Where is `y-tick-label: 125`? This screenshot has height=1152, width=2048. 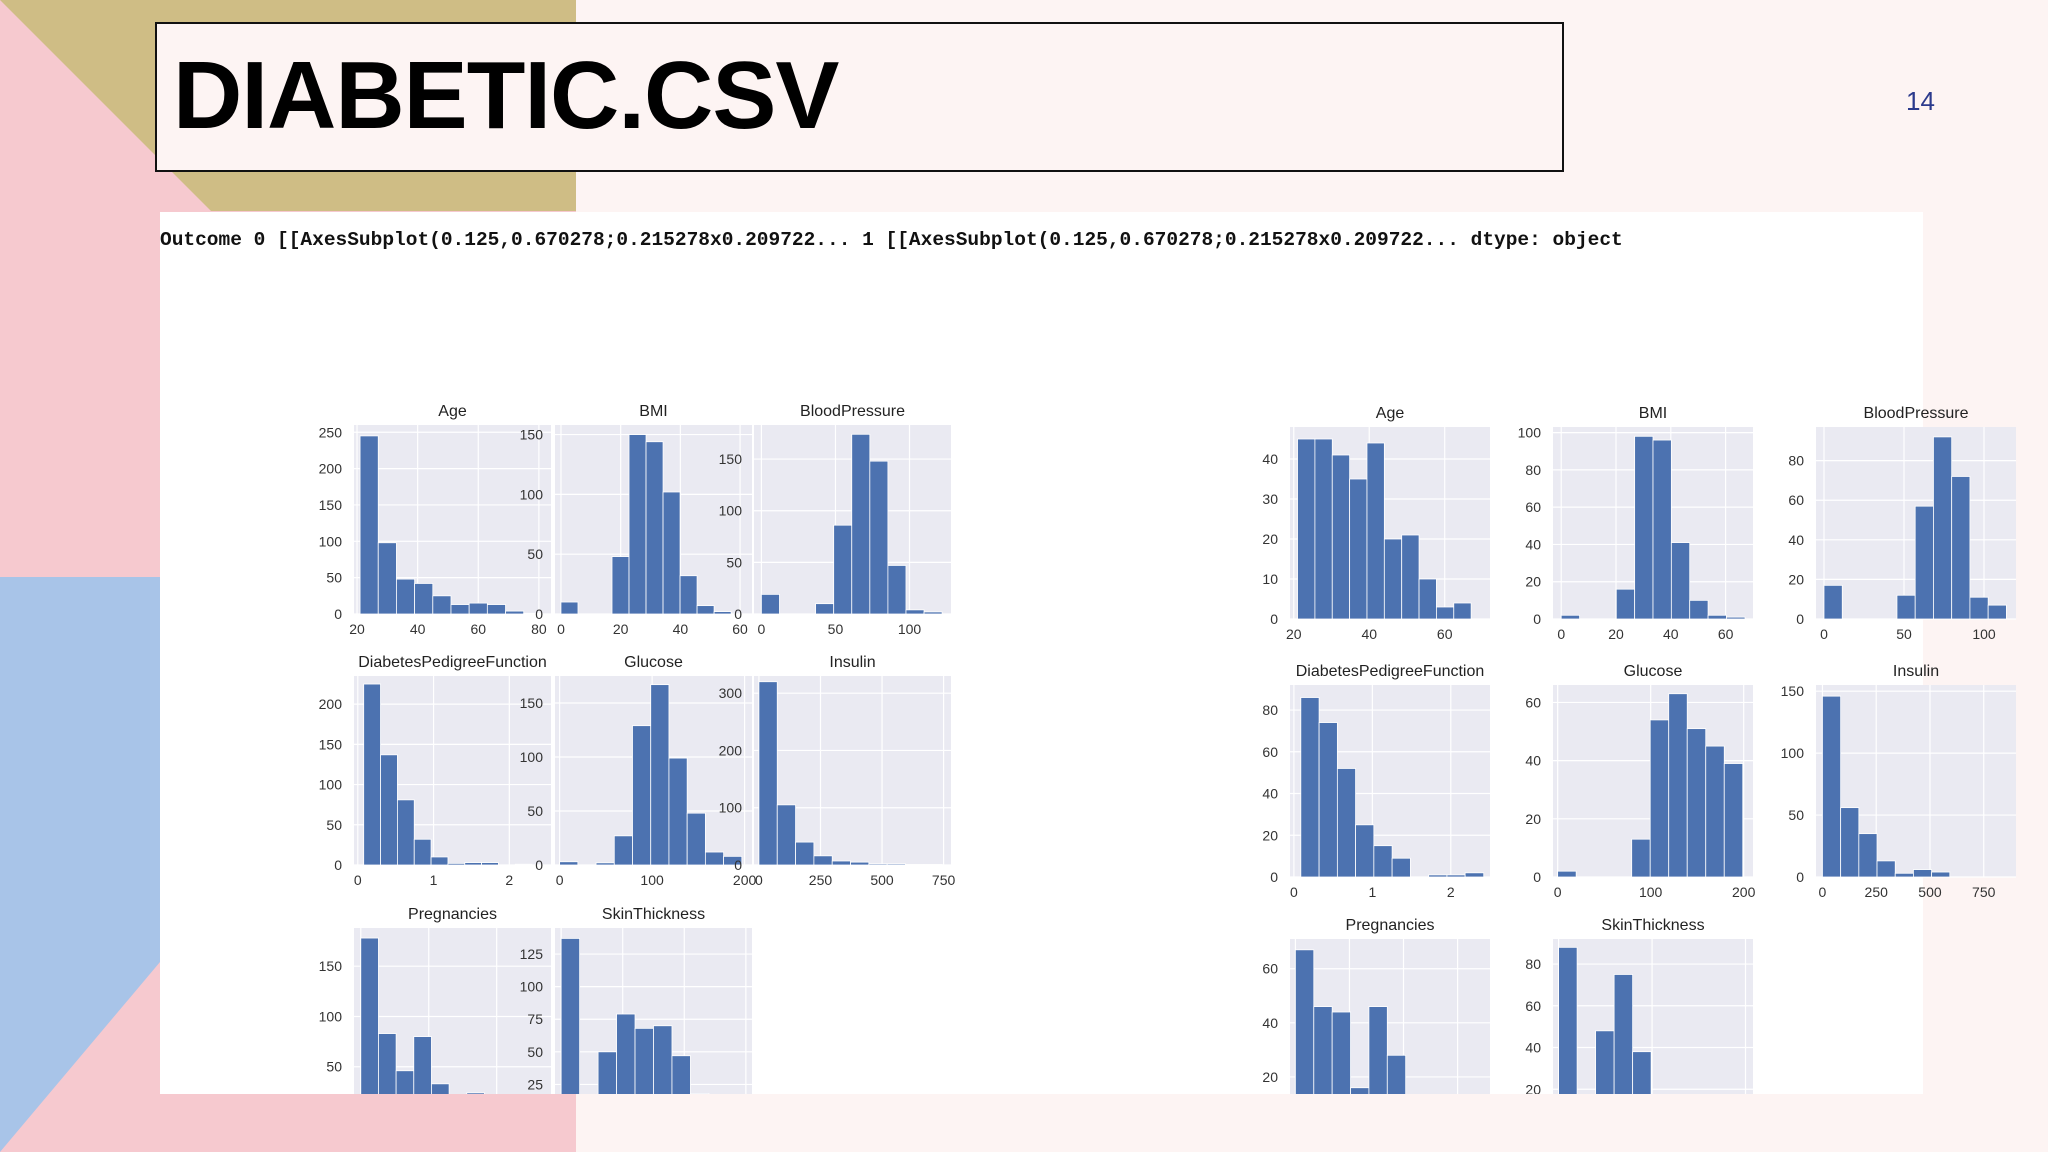 y-tick-label: 125 is located at coordinates (532, 954).